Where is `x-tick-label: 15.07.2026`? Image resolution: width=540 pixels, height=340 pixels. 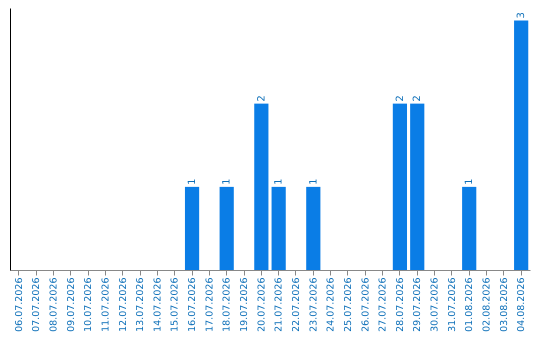 x-tick-label: 15.07.2026 is located at coordinates (175, 305).